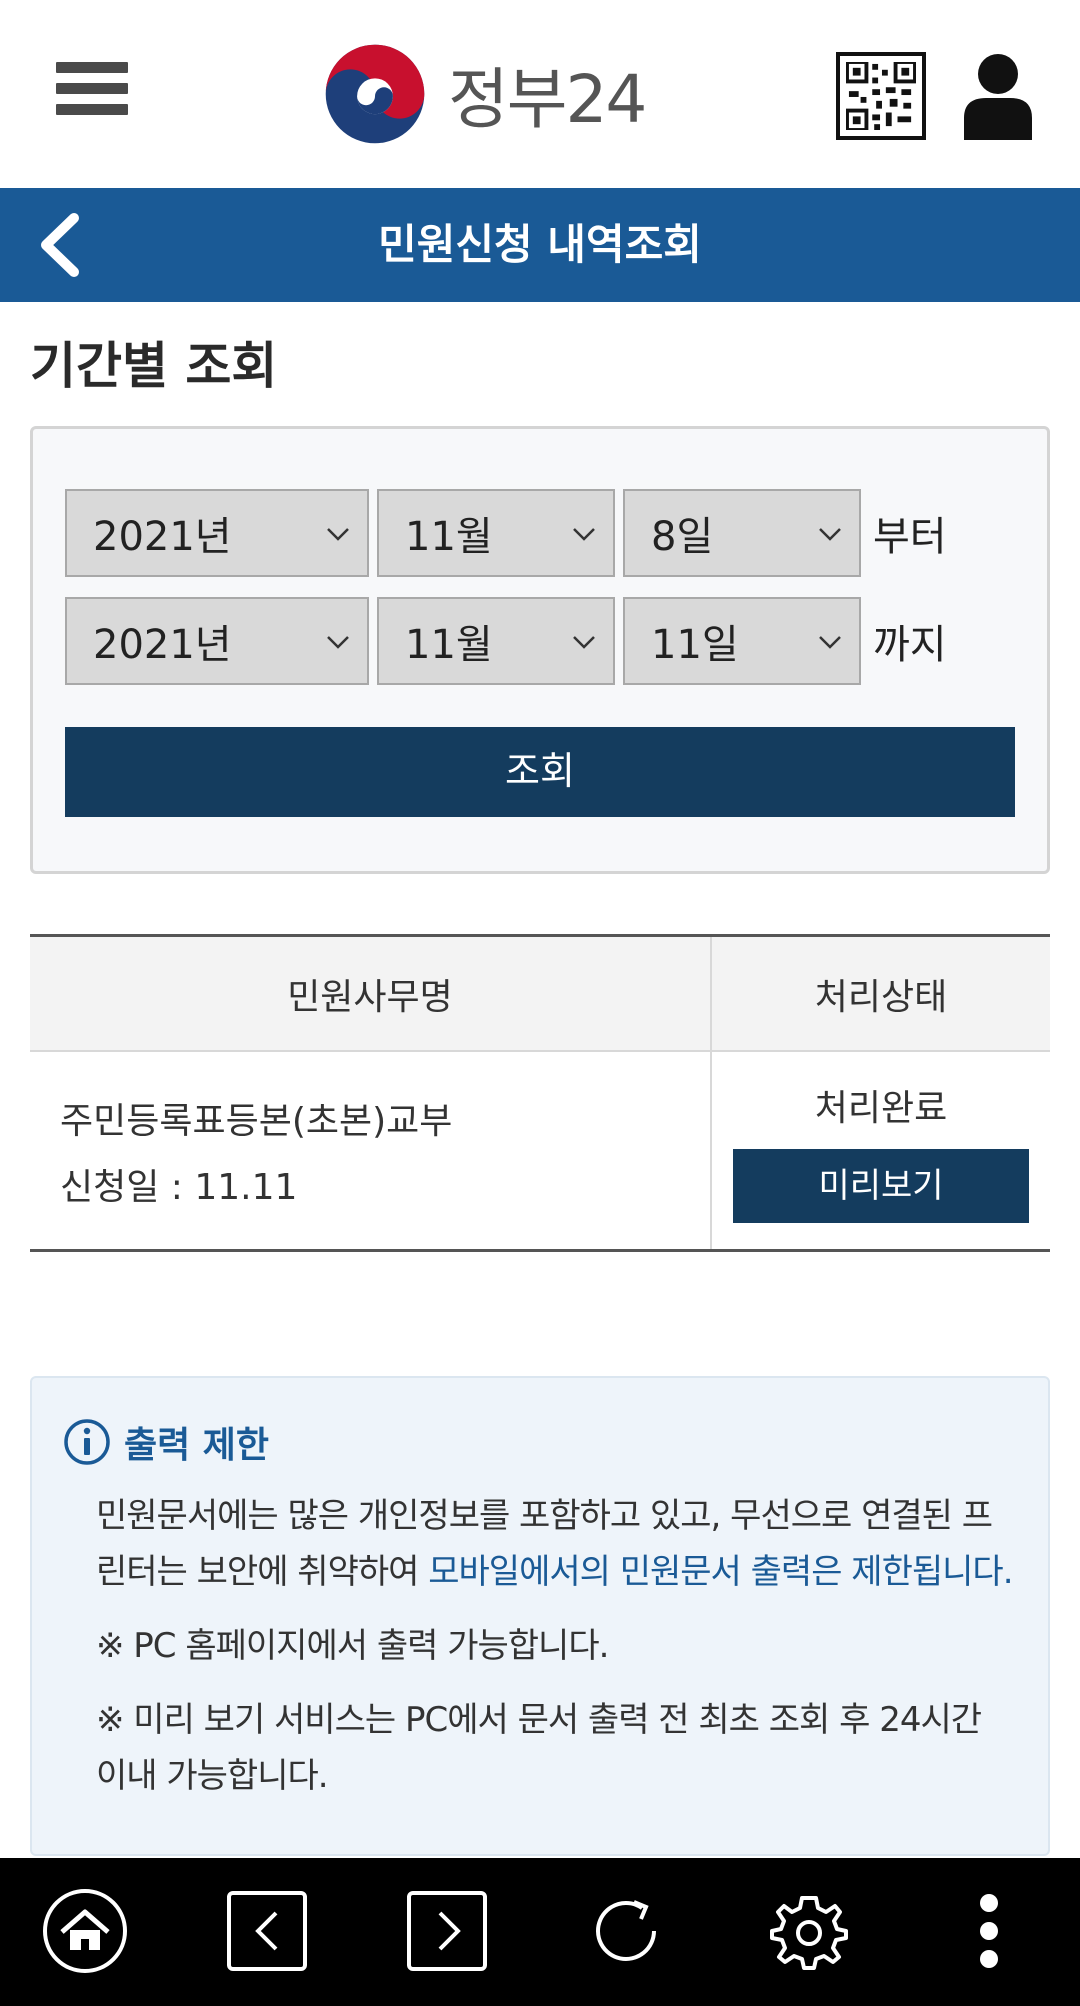  What do you see at coordinates (496, 533) in the screenshot?
I see `from-month-select: 11월` at bounding box center [496, 533].